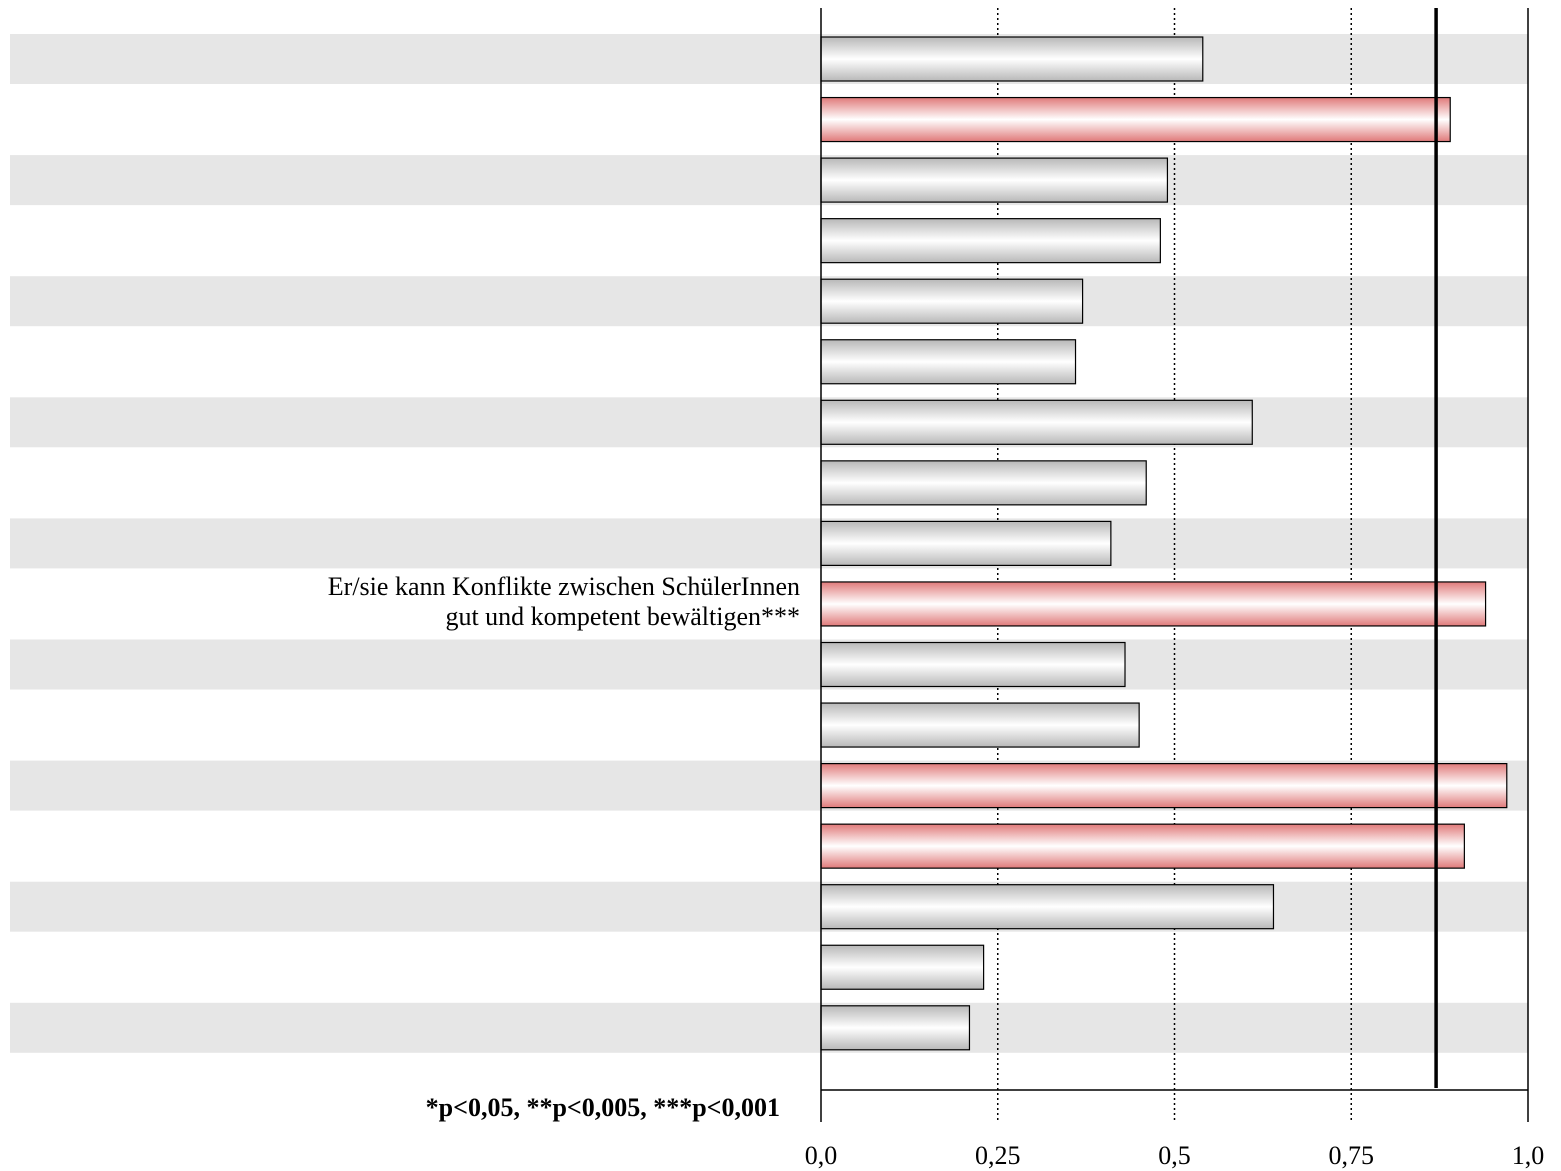 This screenshot has width=1561, height=1171. Describe the element at coordinates (998, 1155) in the screenshot. I see `x-tick-label: 0,25` at that location.